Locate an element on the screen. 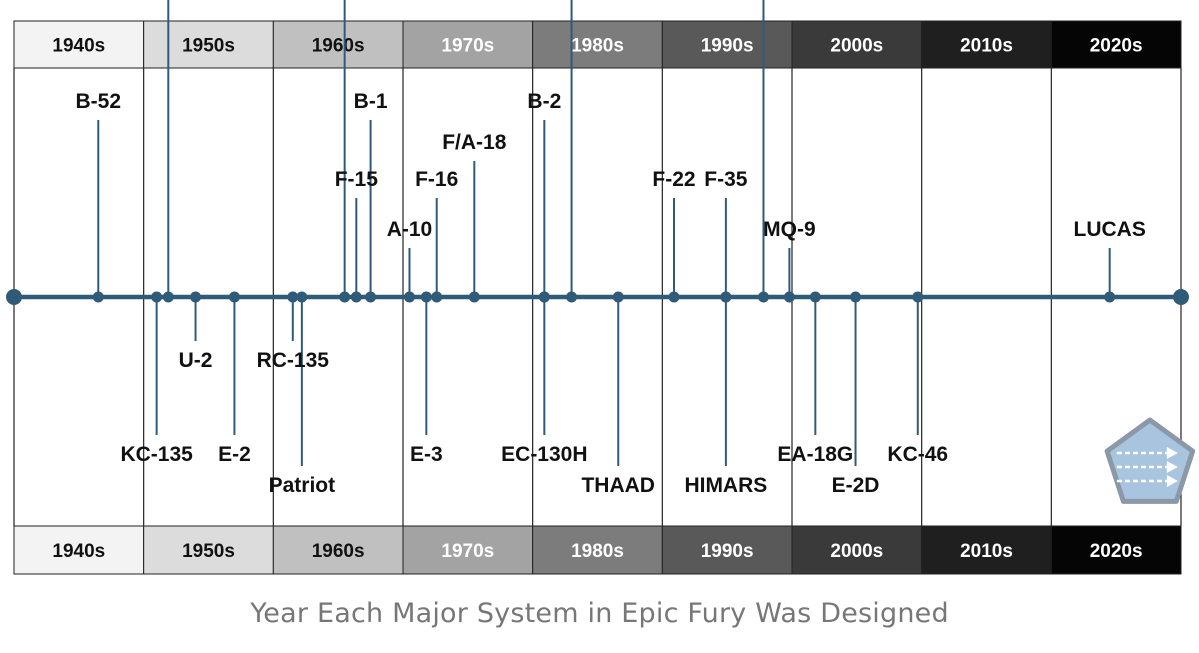 This screenshot has height=653, width=1199. decade-label-bottom: 1950s is located at coordinates (208, 551).